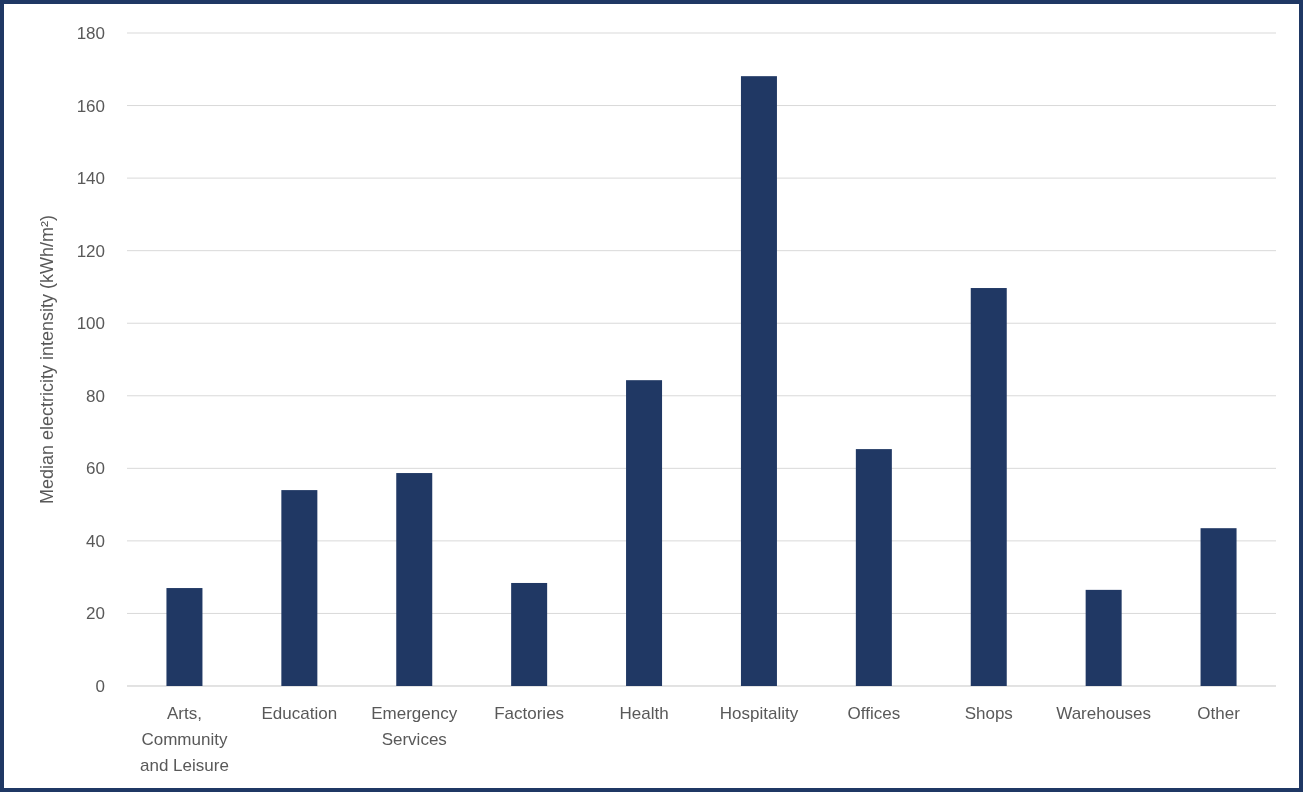  I want to click on y-tick-label: 160, so click(90, 106).